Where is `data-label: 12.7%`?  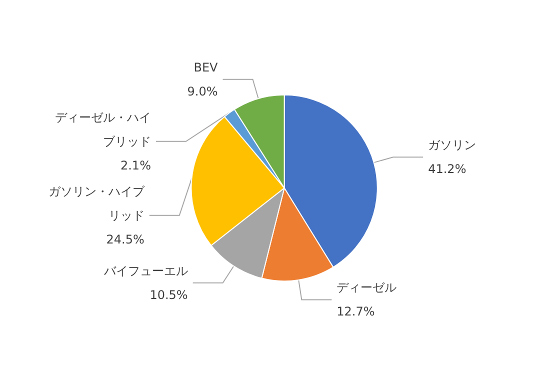 data-label: 12.7% is located at coordinates (355, 311).